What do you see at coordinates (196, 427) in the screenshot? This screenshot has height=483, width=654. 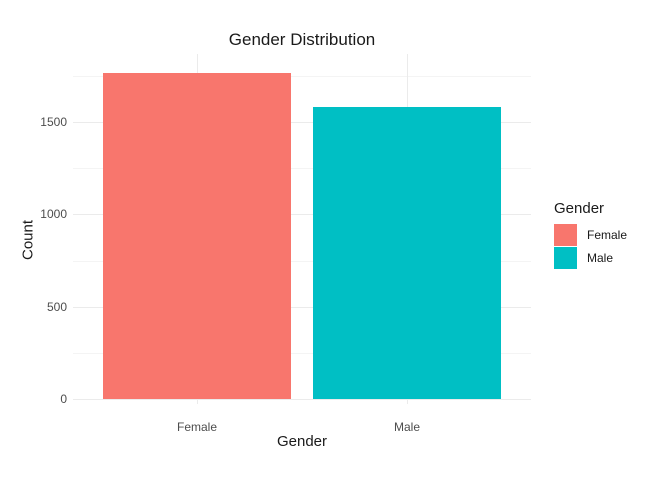 I see `x-tick-label: Female` at bounding box center [196, 427].